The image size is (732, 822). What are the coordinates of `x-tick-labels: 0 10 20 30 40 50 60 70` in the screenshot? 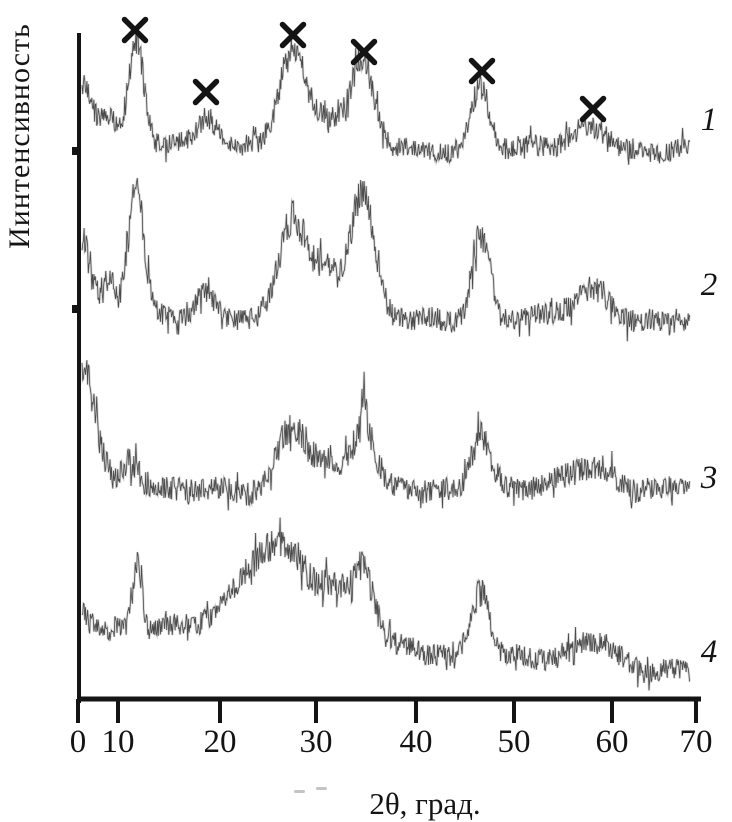 It's located at (366, 746).